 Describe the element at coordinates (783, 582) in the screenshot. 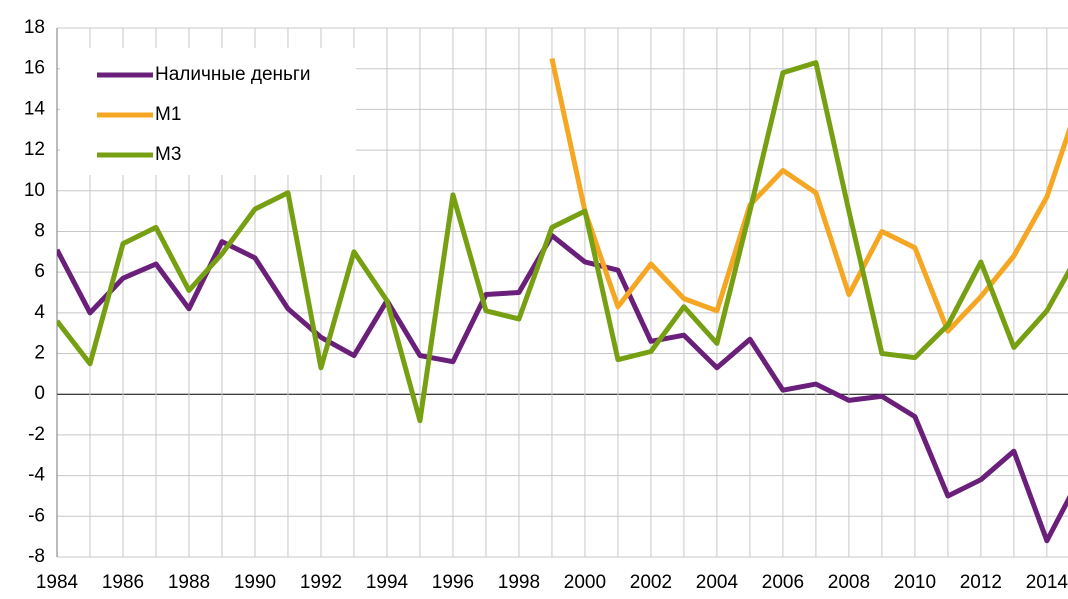

I see `x-tick-label: 2006` at that location.